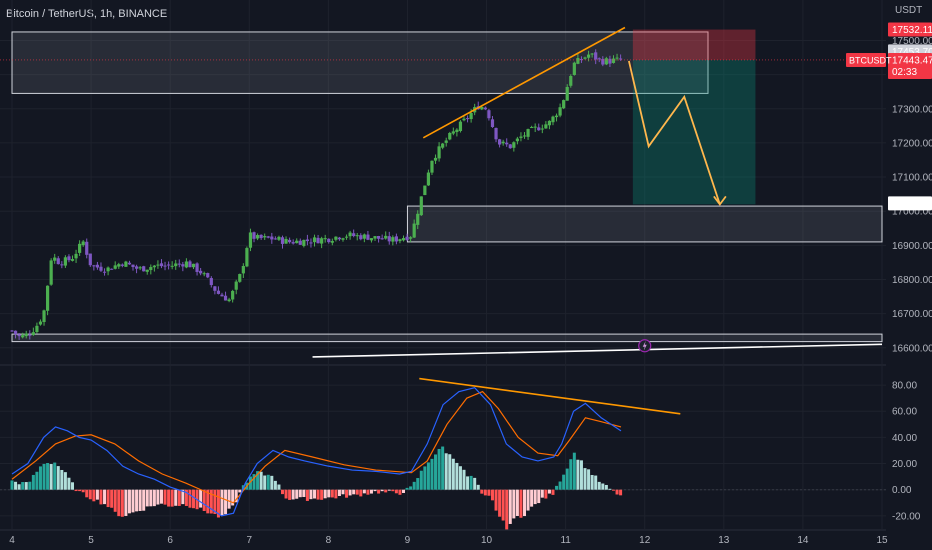 Image resolution: width=932 pixels, height=550 pixels. Describe the element at coordinates (866, 59) in the screenshot. I see `symbol-tag` at that location.